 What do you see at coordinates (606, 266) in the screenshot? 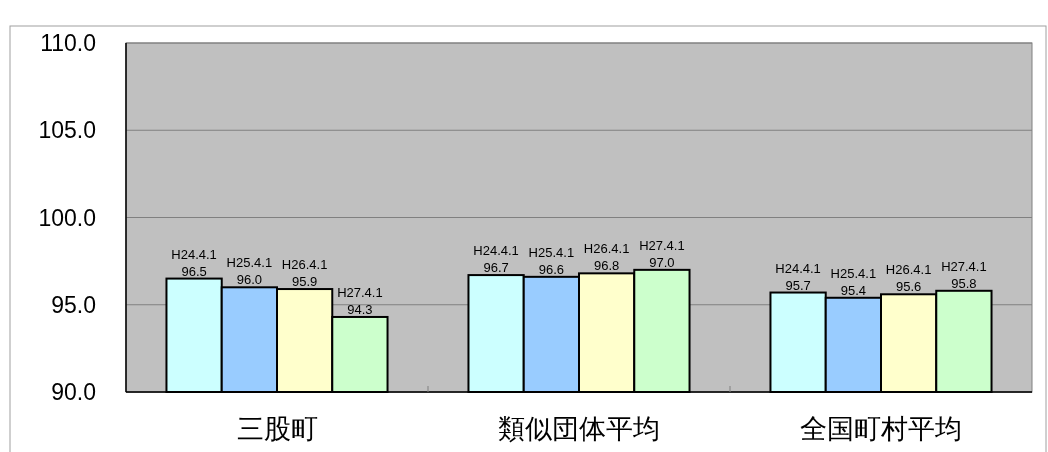
I see `data-label: 96.8` at bounding box center [606, 266].